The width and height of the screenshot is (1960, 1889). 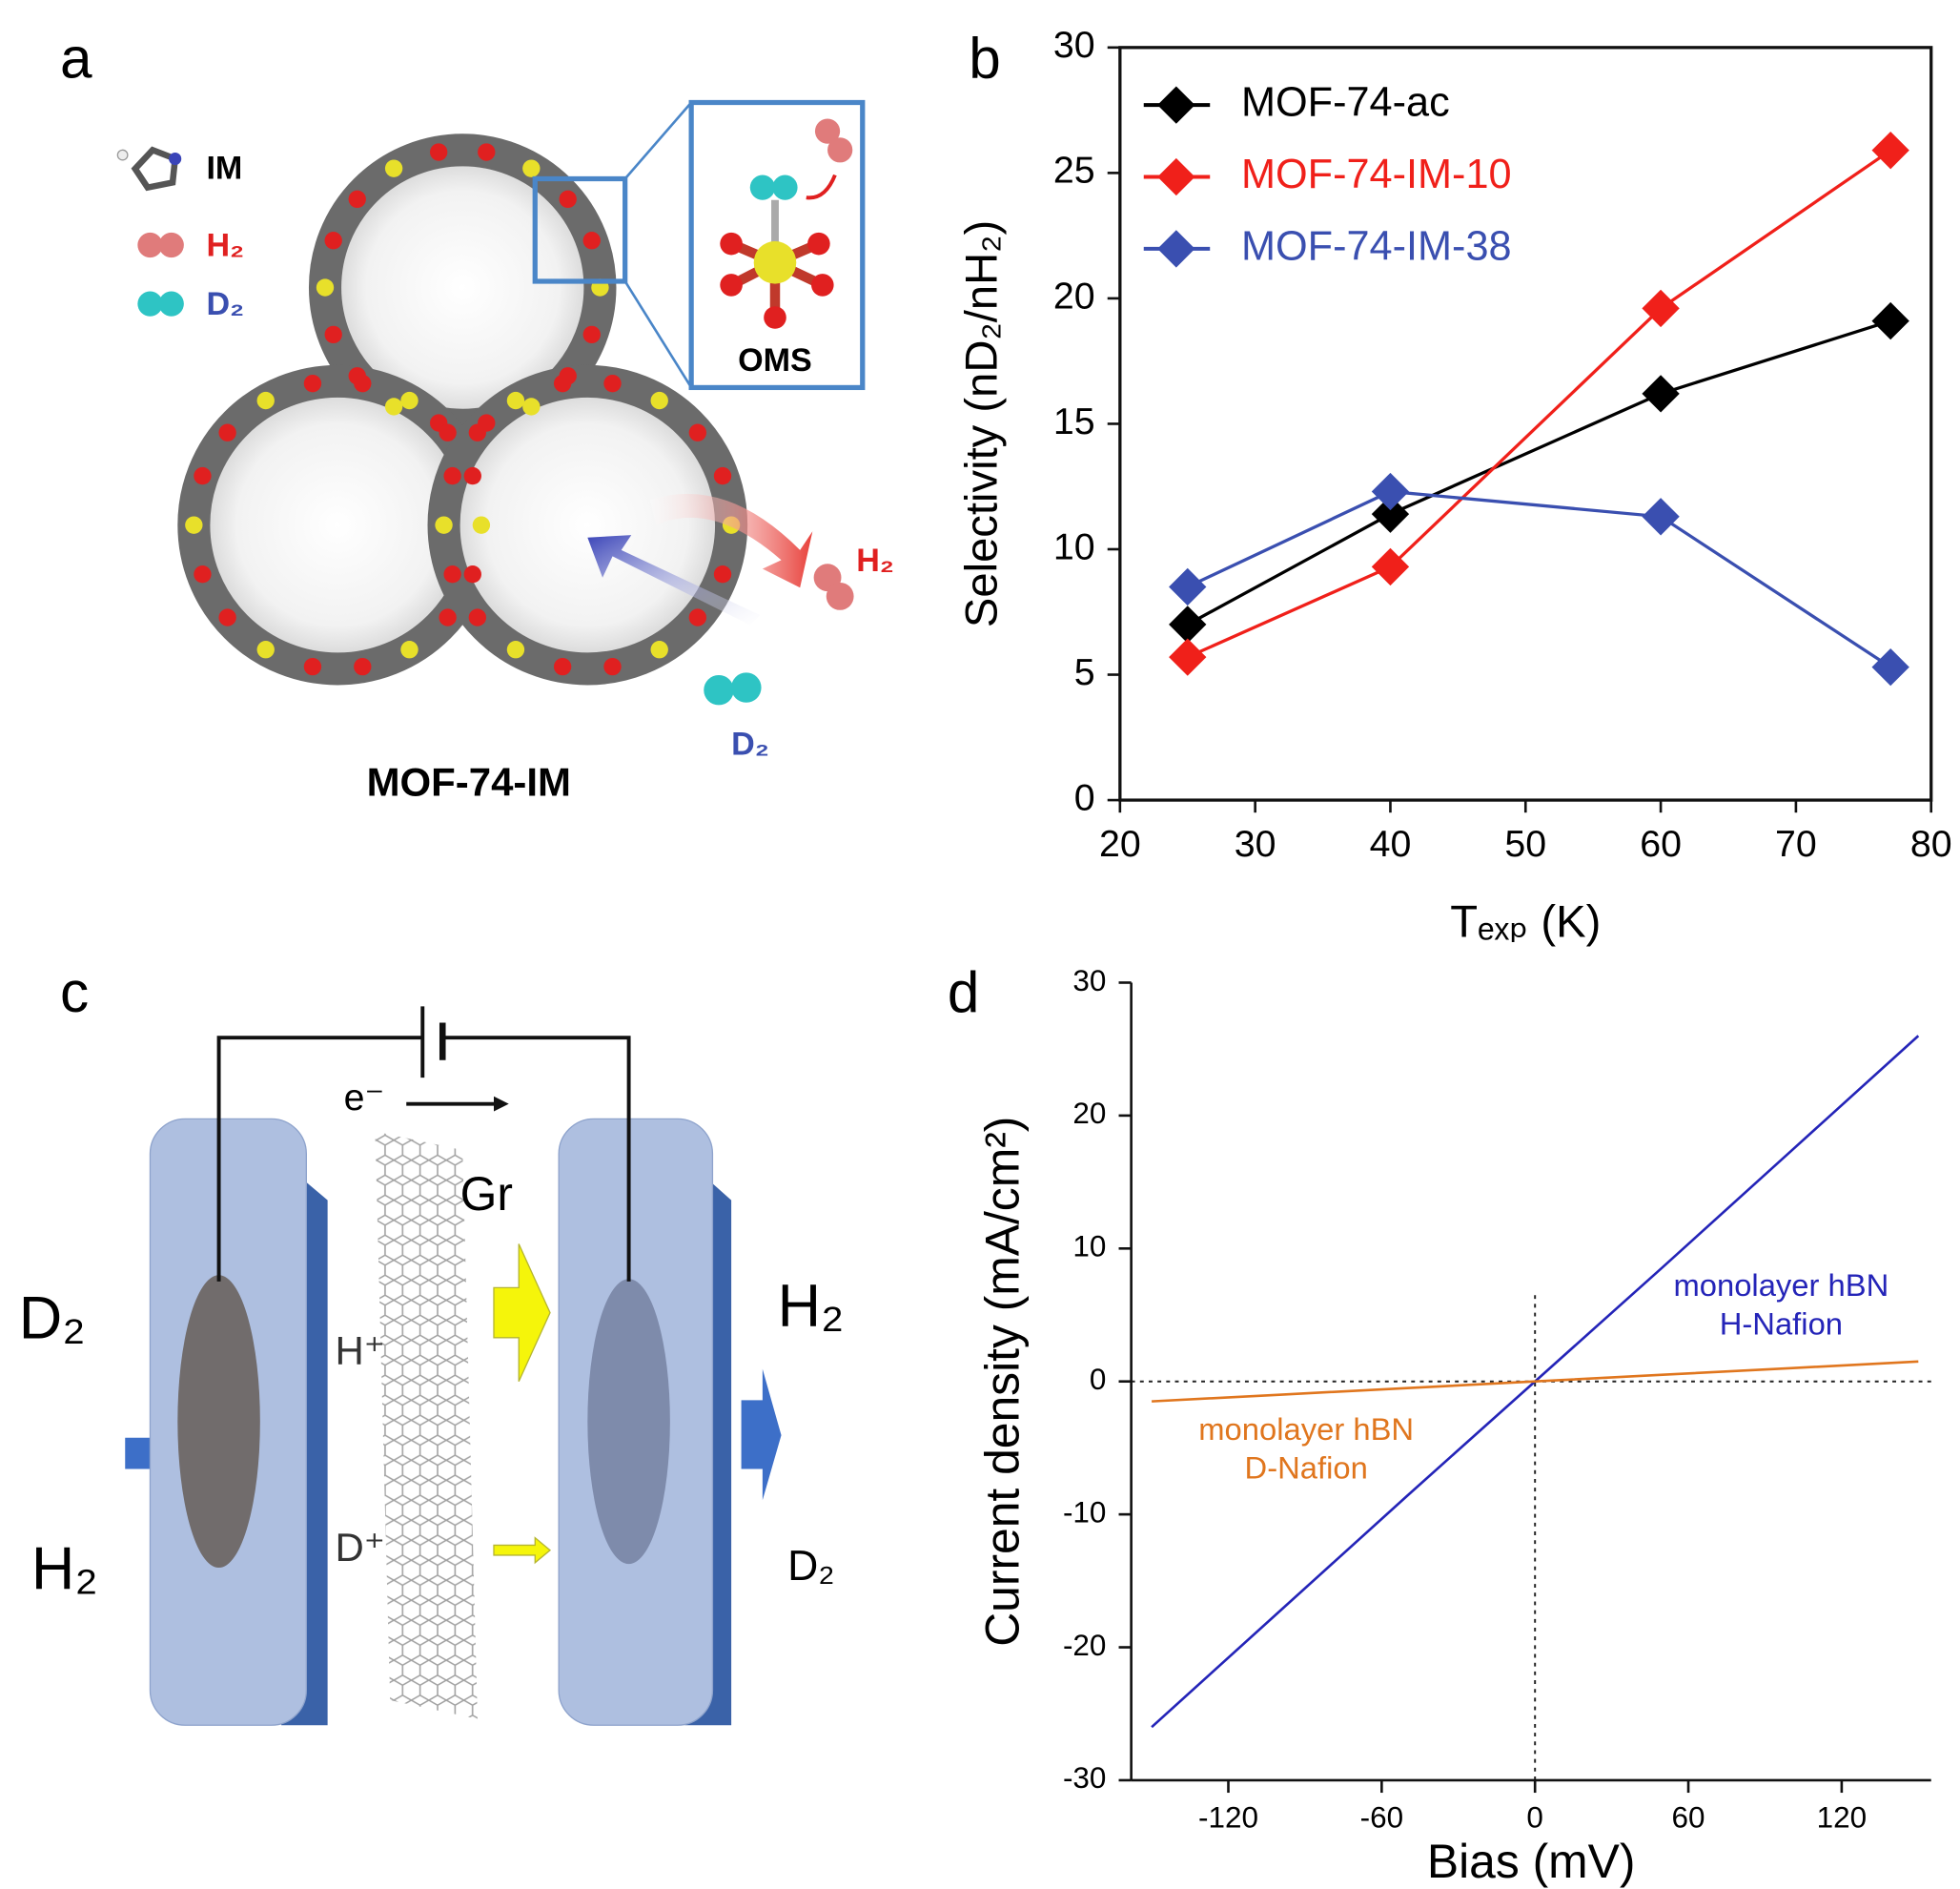 I want to click on caption: MOF-74-IM, so click(x=469, y=781).